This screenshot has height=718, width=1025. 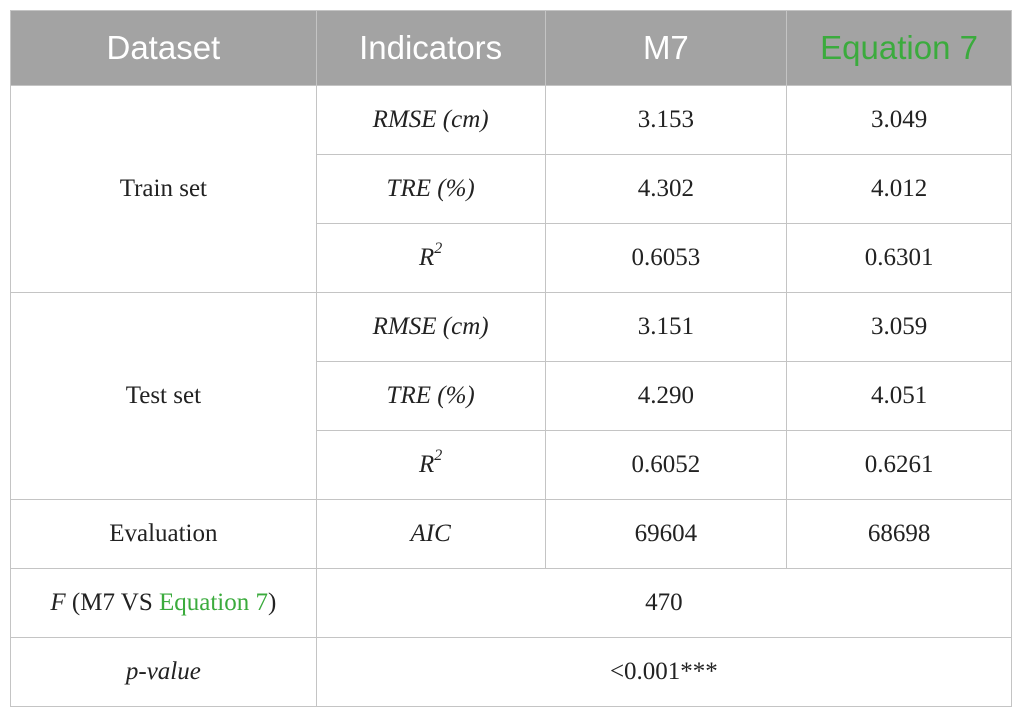 What do you see at coordinates (272, 602) in the screenshot?
I see `f-close: )` at bounding box center [272, 602].